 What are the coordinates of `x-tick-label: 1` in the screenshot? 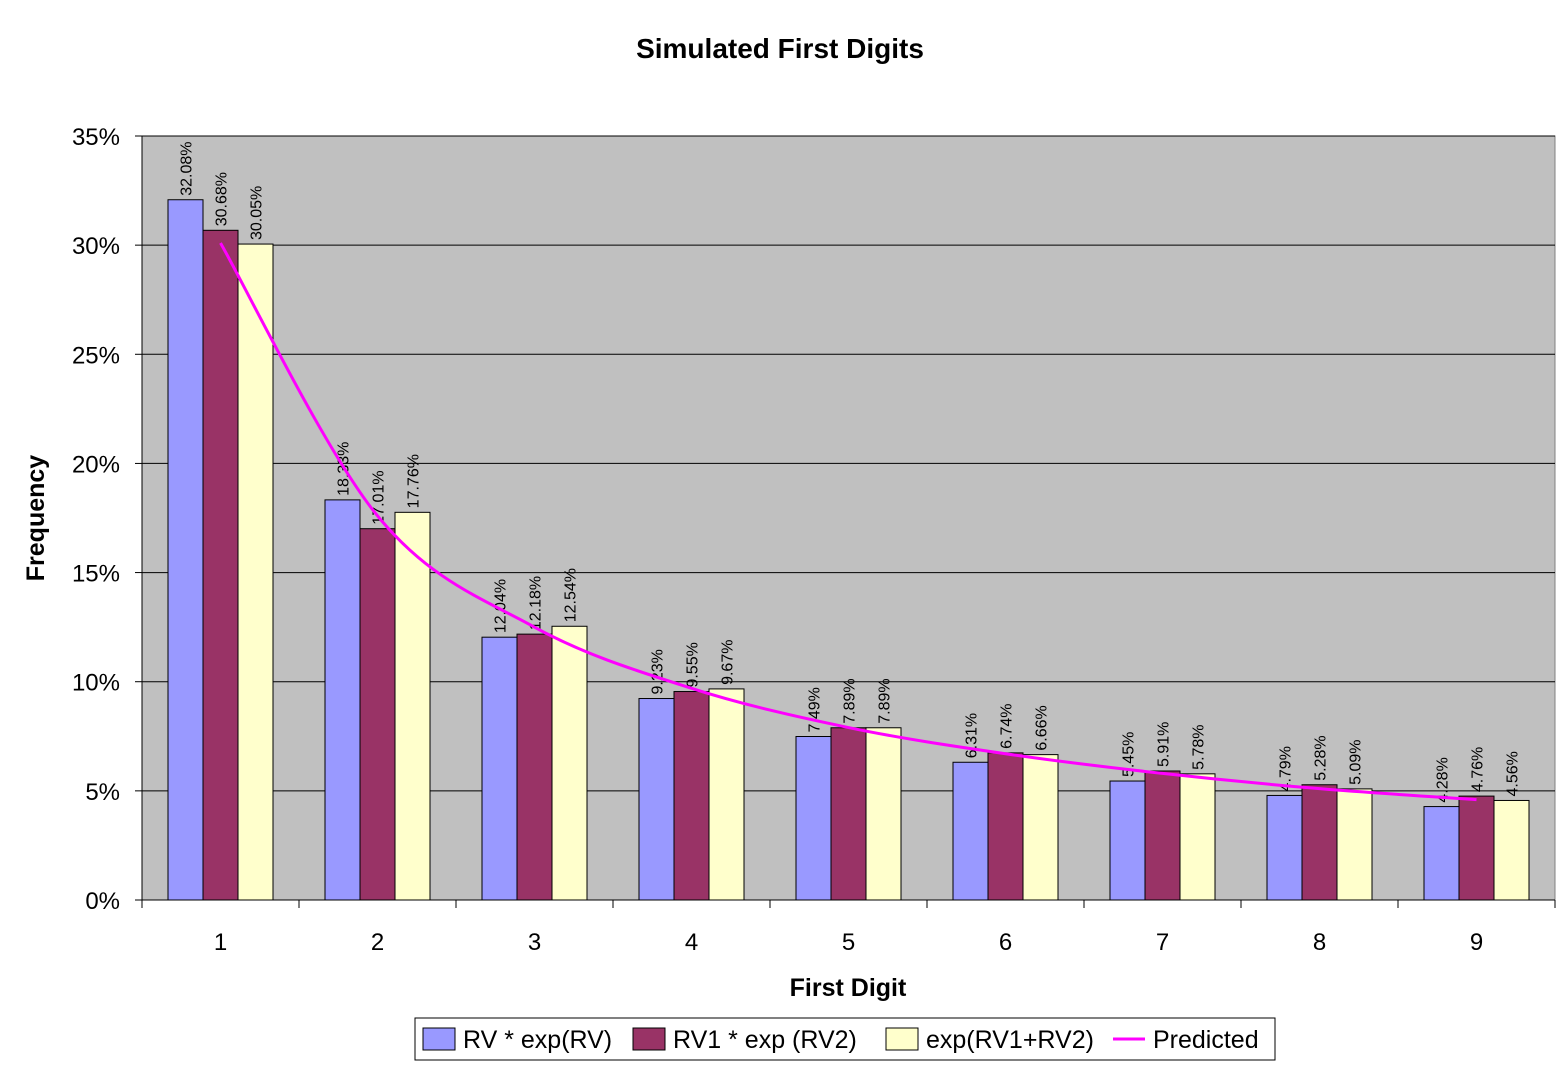 It's located at (220, 942).